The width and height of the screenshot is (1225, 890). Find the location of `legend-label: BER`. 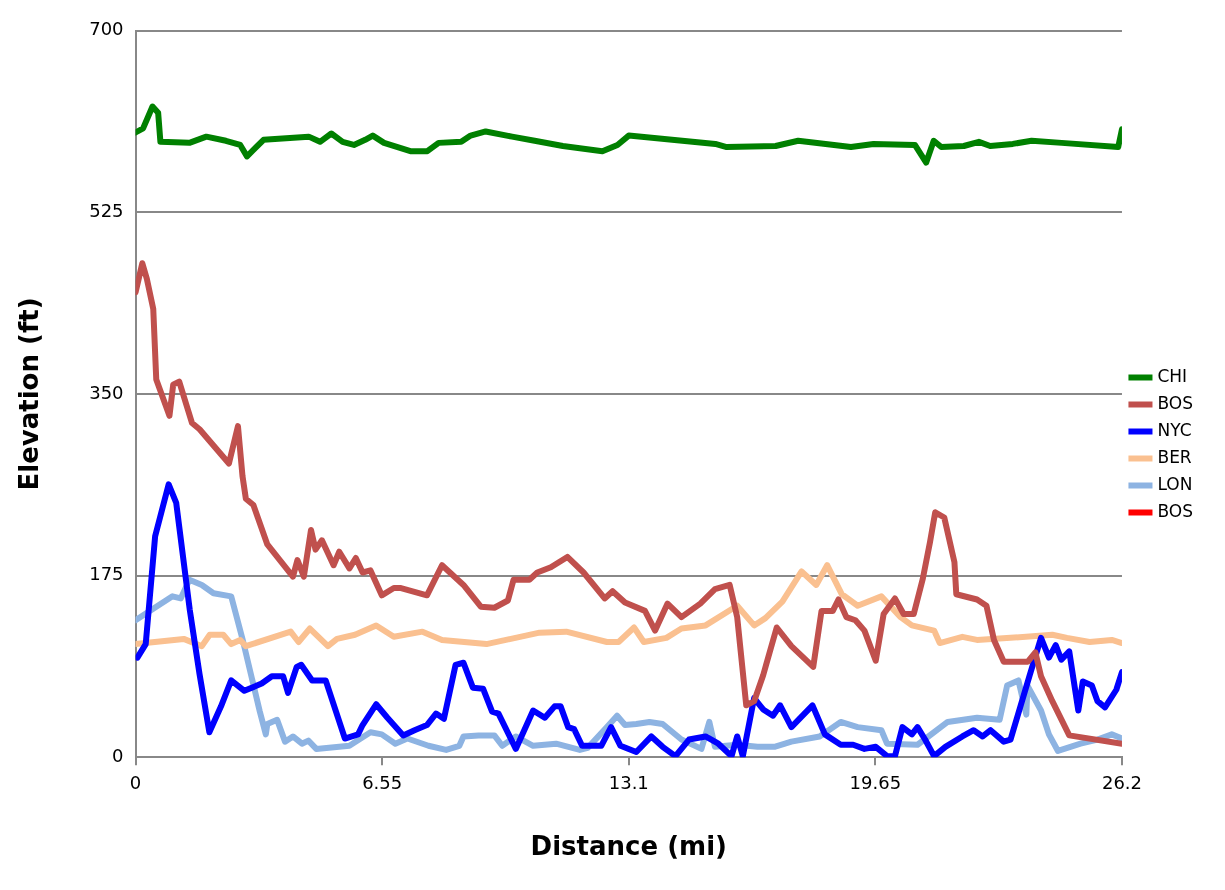

legend-label: BER is located at coordinates (1174, 456).